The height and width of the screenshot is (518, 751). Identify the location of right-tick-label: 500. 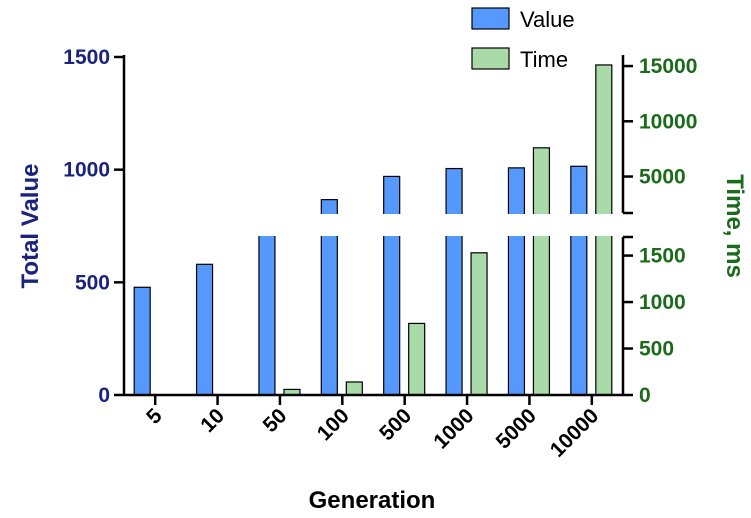
(656, 349).